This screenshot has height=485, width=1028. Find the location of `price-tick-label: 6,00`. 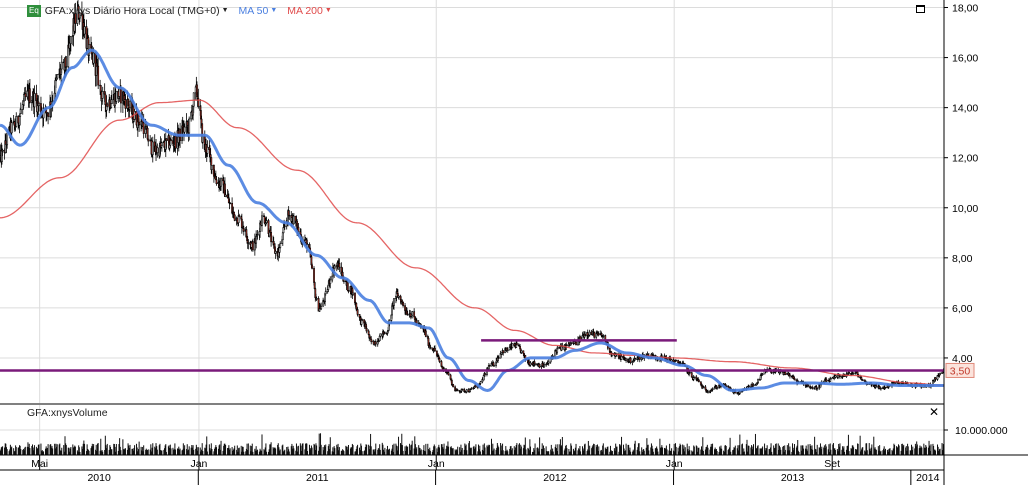

price-tick-label: 6,00 is located at coordinates (962, 309).